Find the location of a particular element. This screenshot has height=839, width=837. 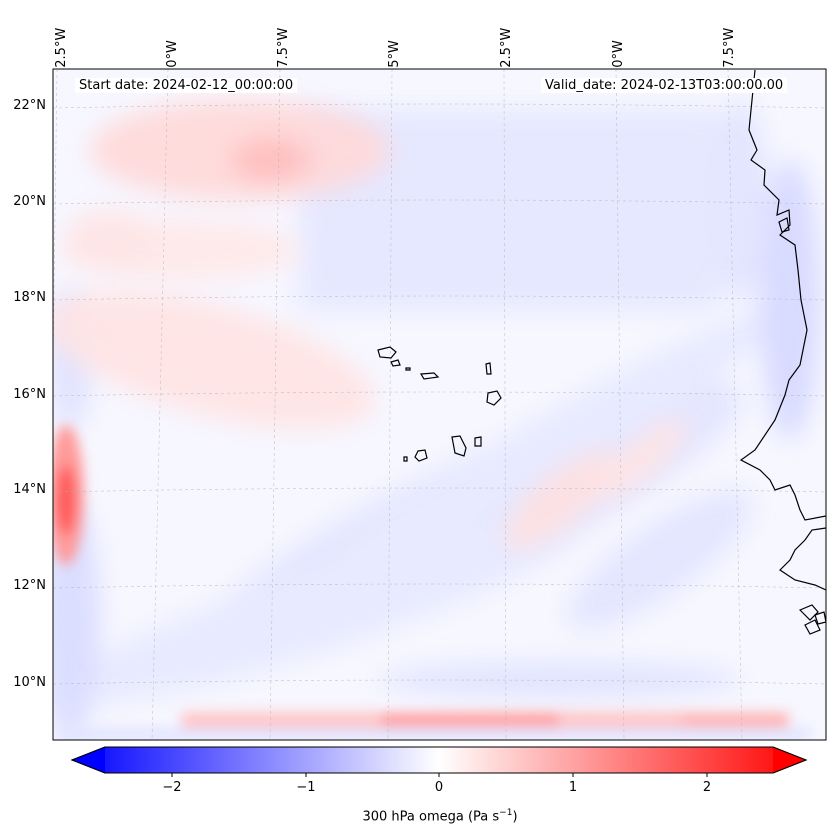

lat-label-18n: 18°N is located at coordinates (29, 297).